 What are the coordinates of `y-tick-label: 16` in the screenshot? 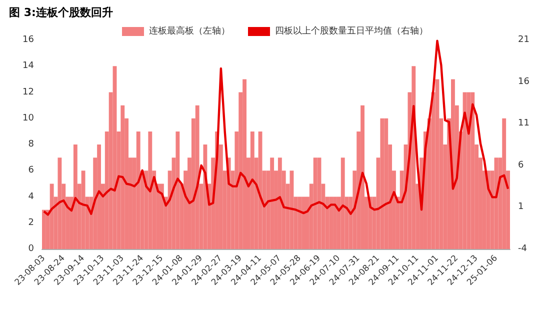 It's located at (28, 40).